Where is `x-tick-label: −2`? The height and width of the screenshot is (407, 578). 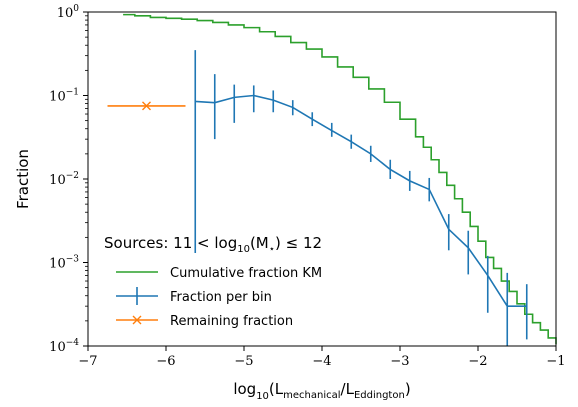 x-tick-label: −2 is located at coordinates (477, 361).